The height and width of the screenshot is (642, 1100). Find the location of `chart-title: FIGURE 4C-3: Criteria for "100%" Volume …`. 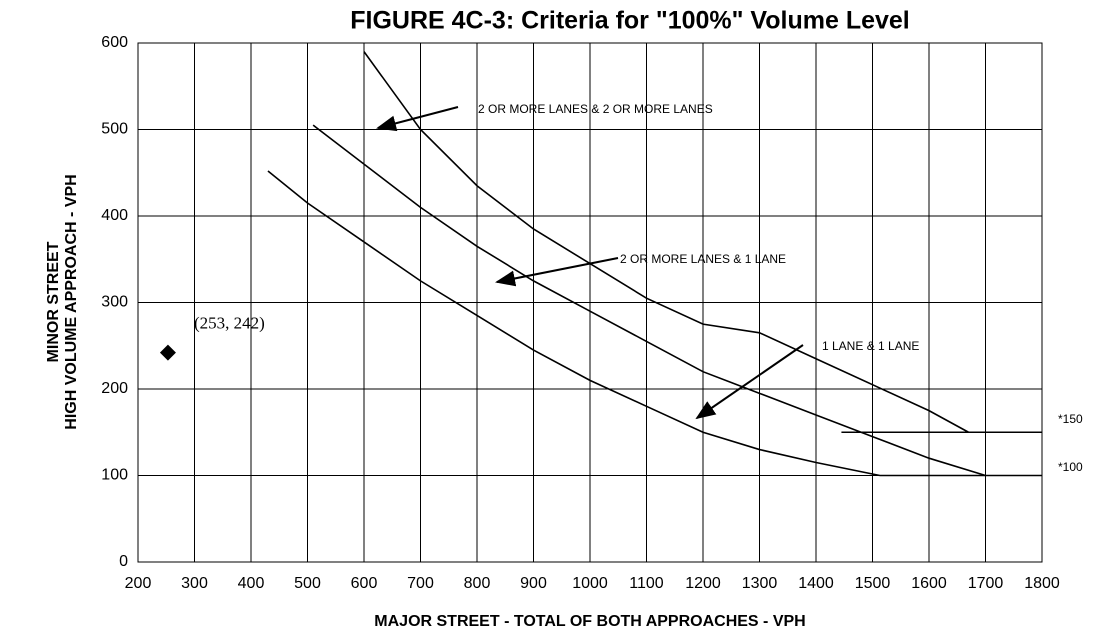

chart-title: FIGURE 4C-3: Criteria for "100%" Volume … is located at coordinates (630, 21).